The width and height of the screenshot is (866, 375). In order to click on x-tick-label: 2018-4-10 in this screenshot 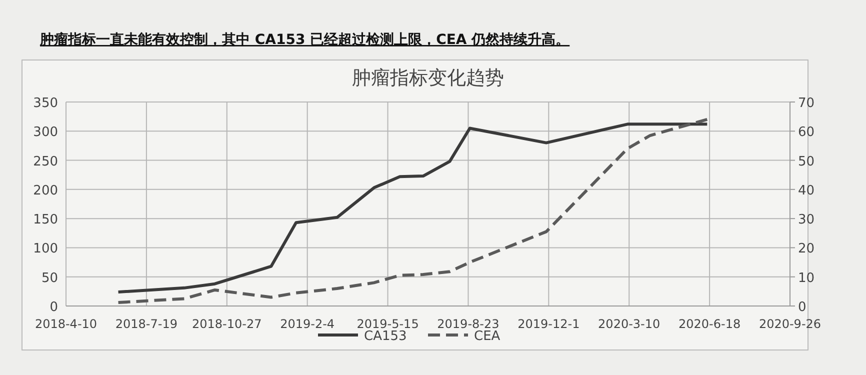, I will do `click(66, 324)`.